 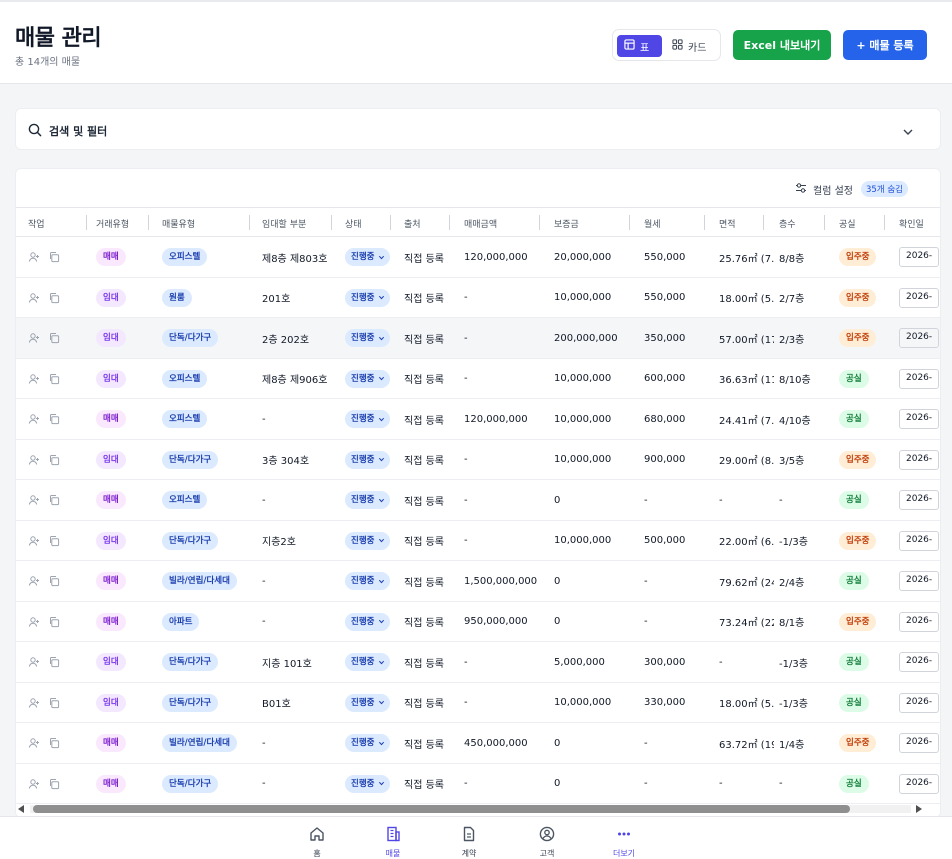 I want to click on column-header: 면적, so click(x=727, y=225).